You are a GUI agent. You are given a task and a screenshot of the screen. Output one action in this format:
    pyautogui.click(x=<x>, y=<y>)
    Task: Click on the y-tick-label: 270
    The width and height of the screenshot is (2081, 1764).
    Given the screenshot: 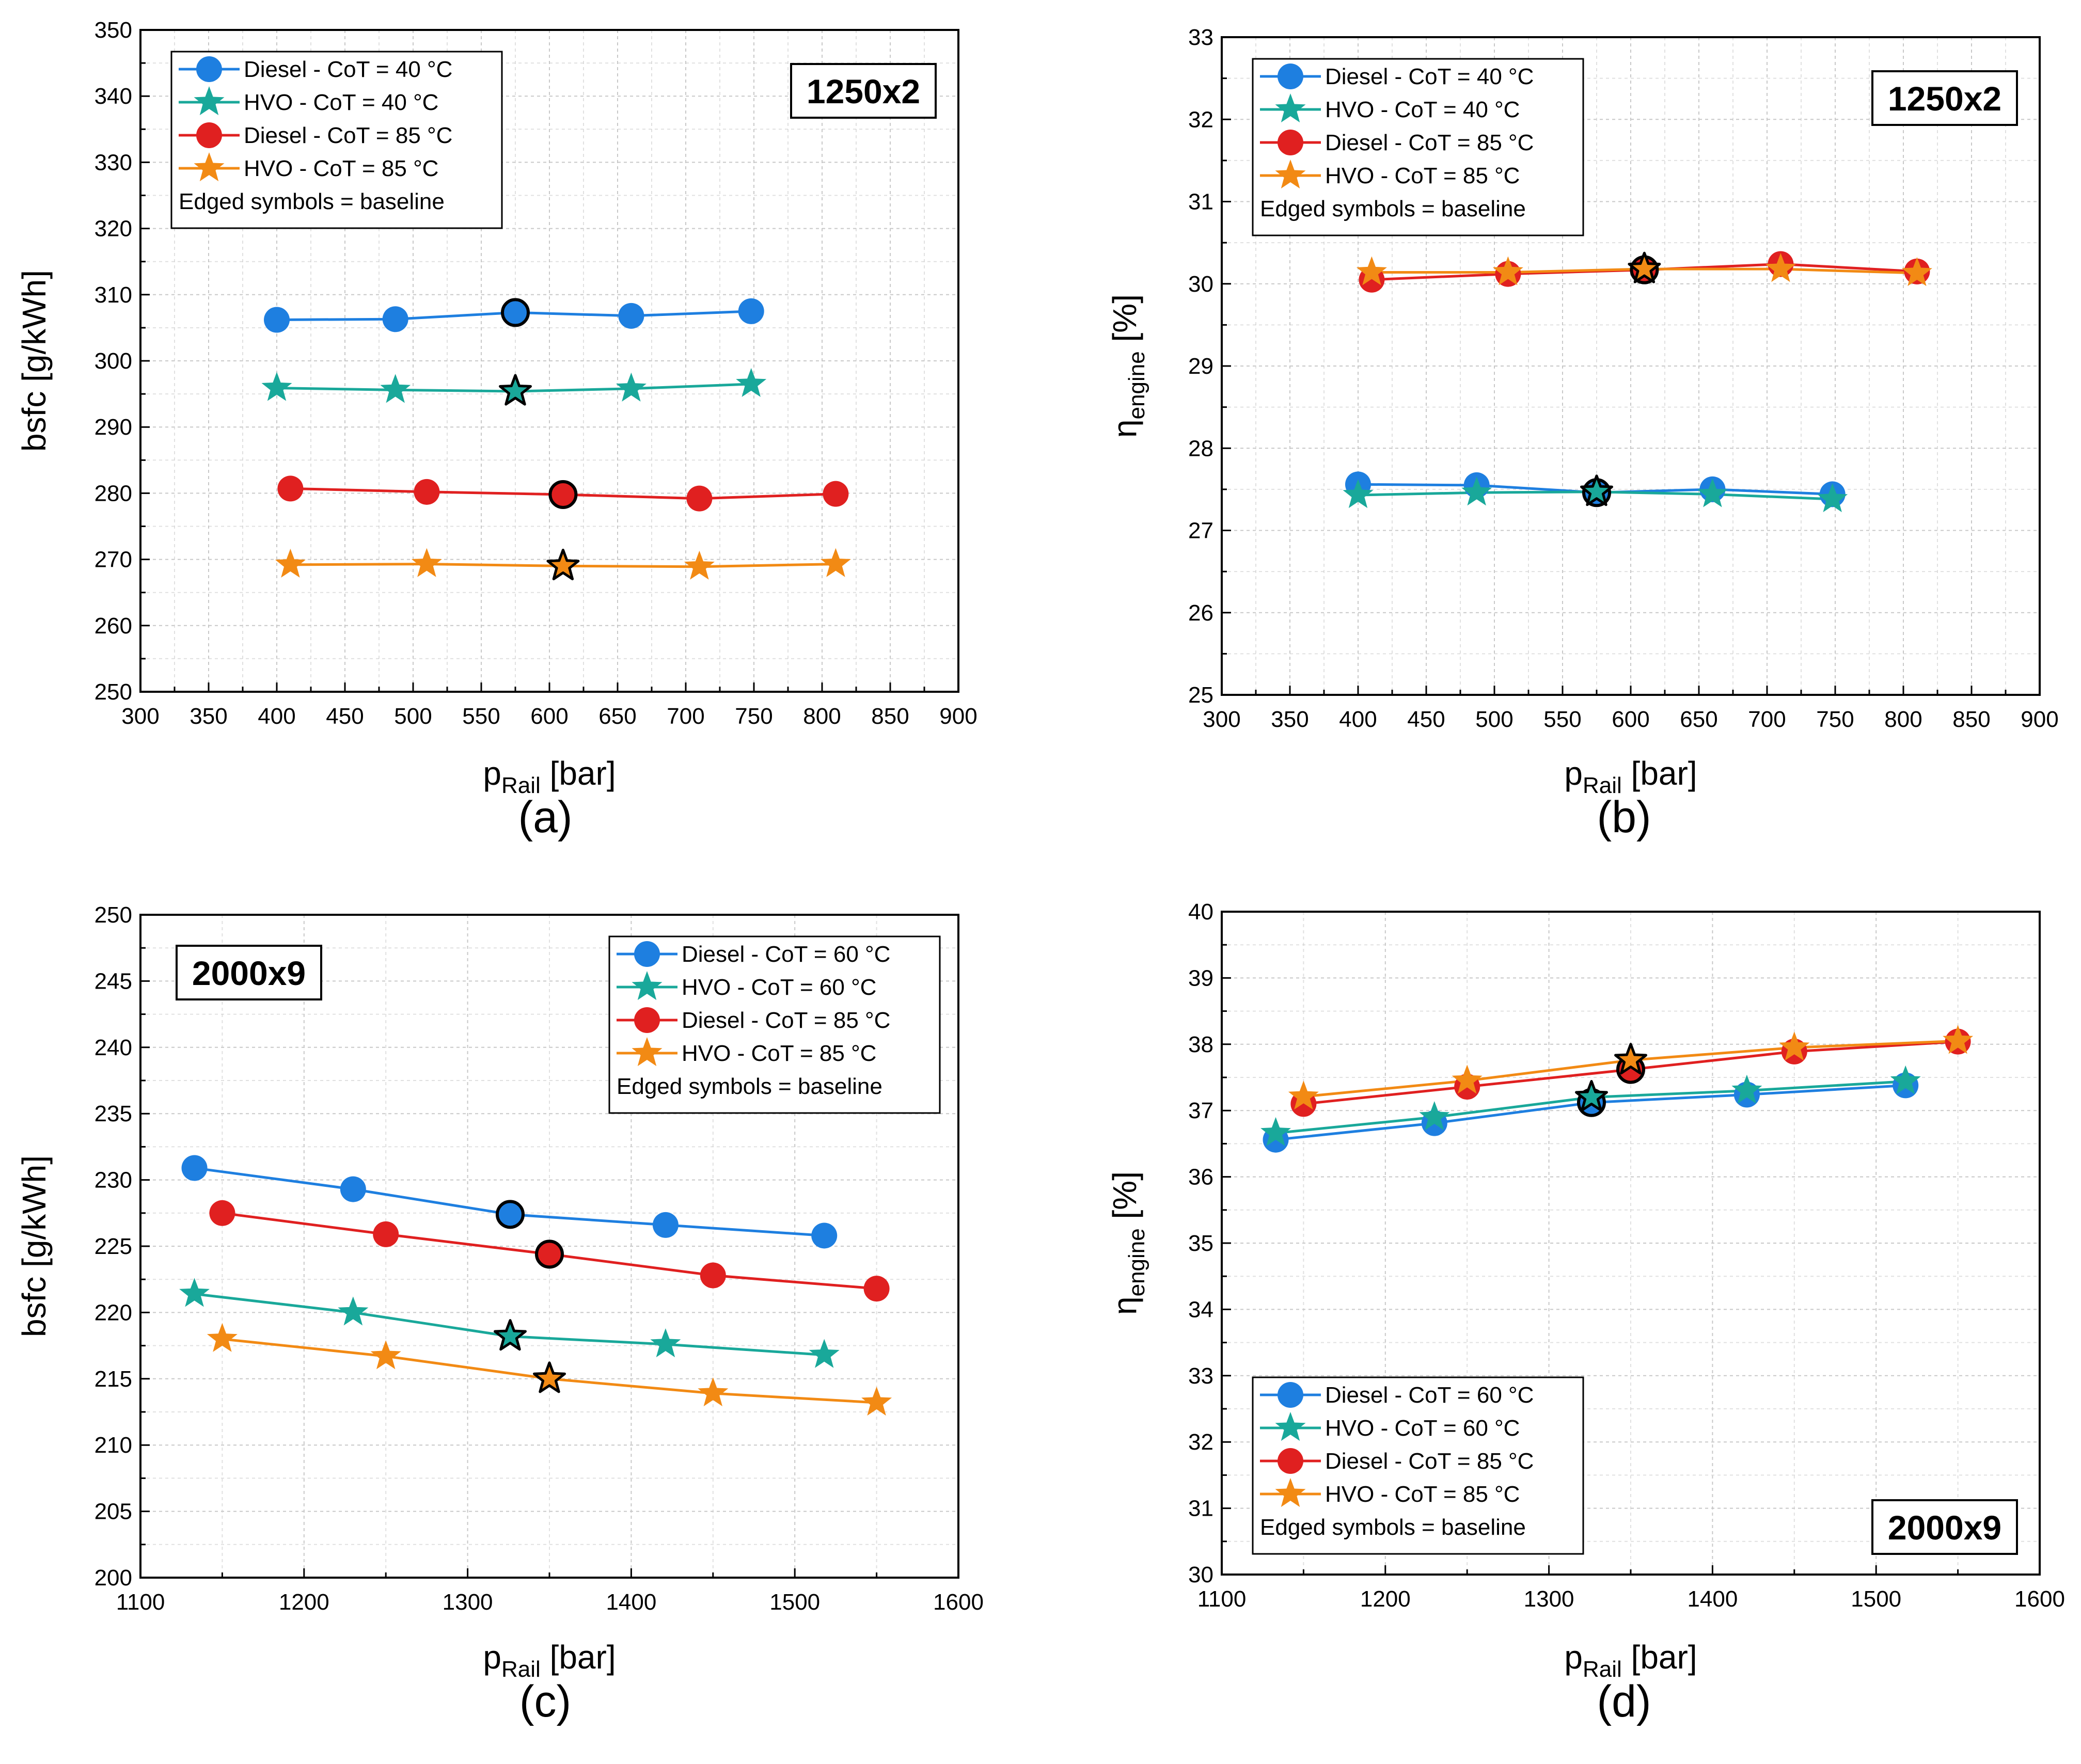 What is the action you would take?
    pyautogui.click(x=113, y=560)
    